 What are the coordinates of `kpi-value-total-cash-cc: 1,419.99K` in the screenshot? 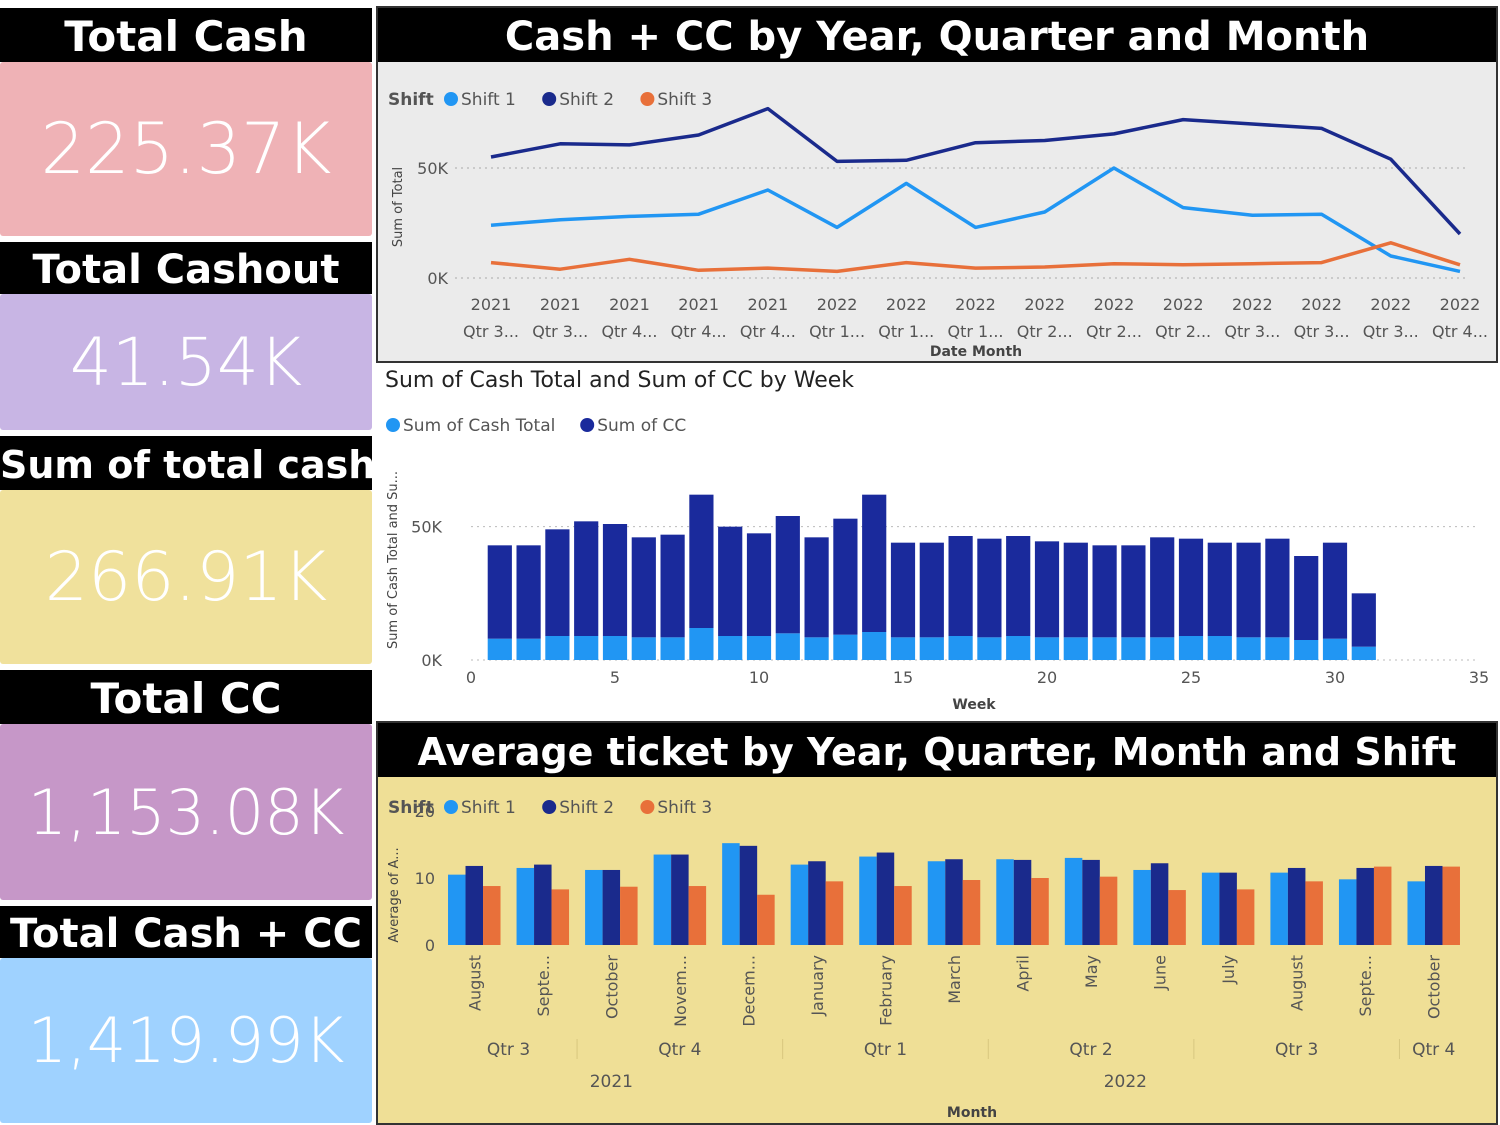 It's located at (186, 1040).